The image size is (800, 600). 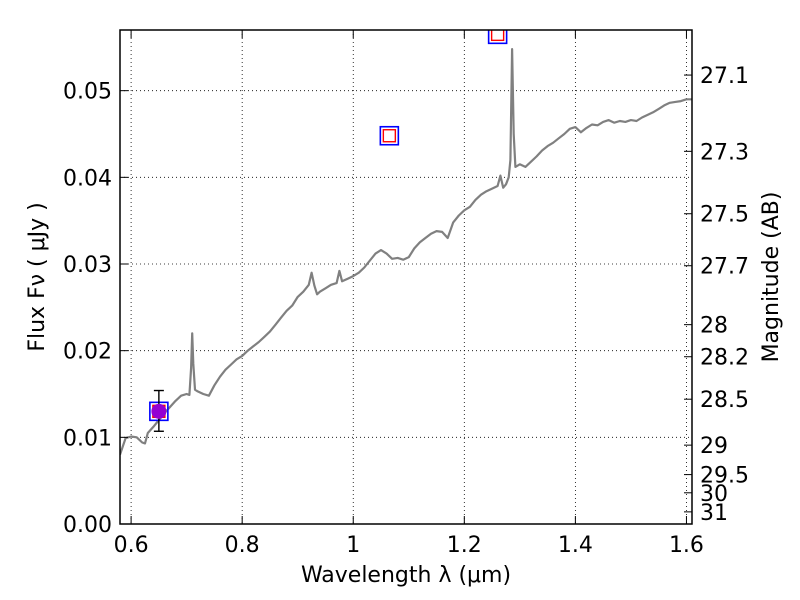 What do you see at coordinates (87, 265) in the screenshot?
I see `y-tick-label: 0.03` at bounding box center [87, 265].